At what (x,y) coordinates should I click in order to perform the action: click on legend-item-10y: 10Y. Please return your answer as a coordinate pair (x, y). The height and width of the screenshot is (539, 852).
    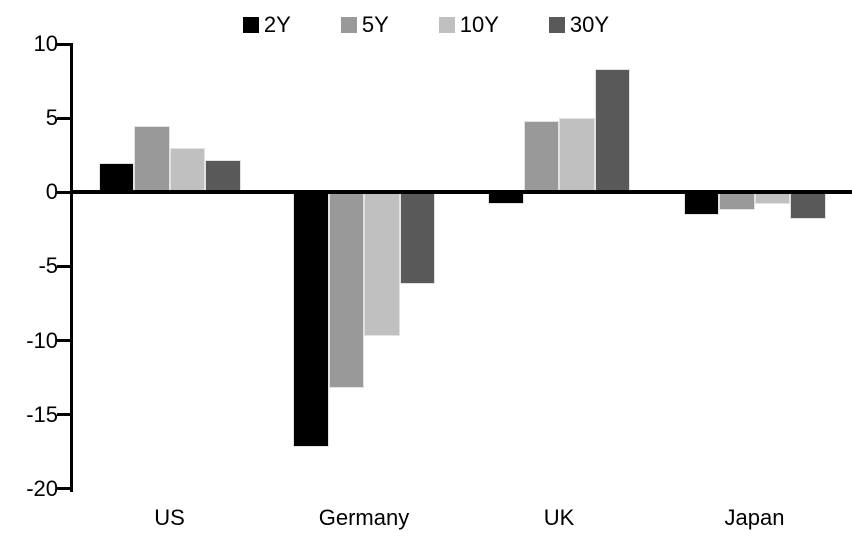
    Looking at the image, I should click on (468, 24).